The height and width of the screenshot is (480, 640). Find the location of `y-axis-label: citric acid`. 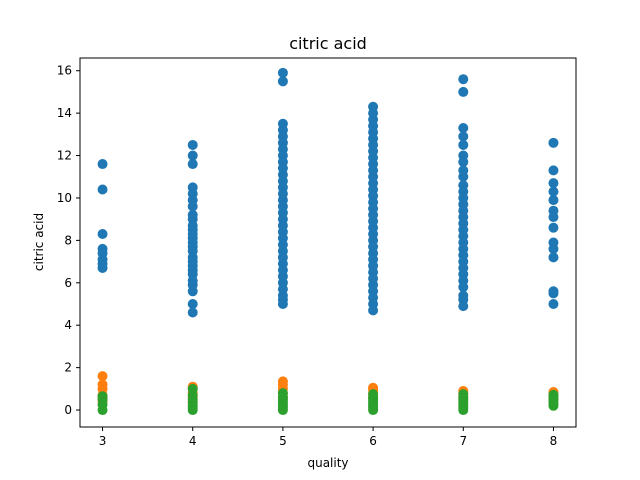

y-axis-label: citric acid is located at coordinates (39, 242).